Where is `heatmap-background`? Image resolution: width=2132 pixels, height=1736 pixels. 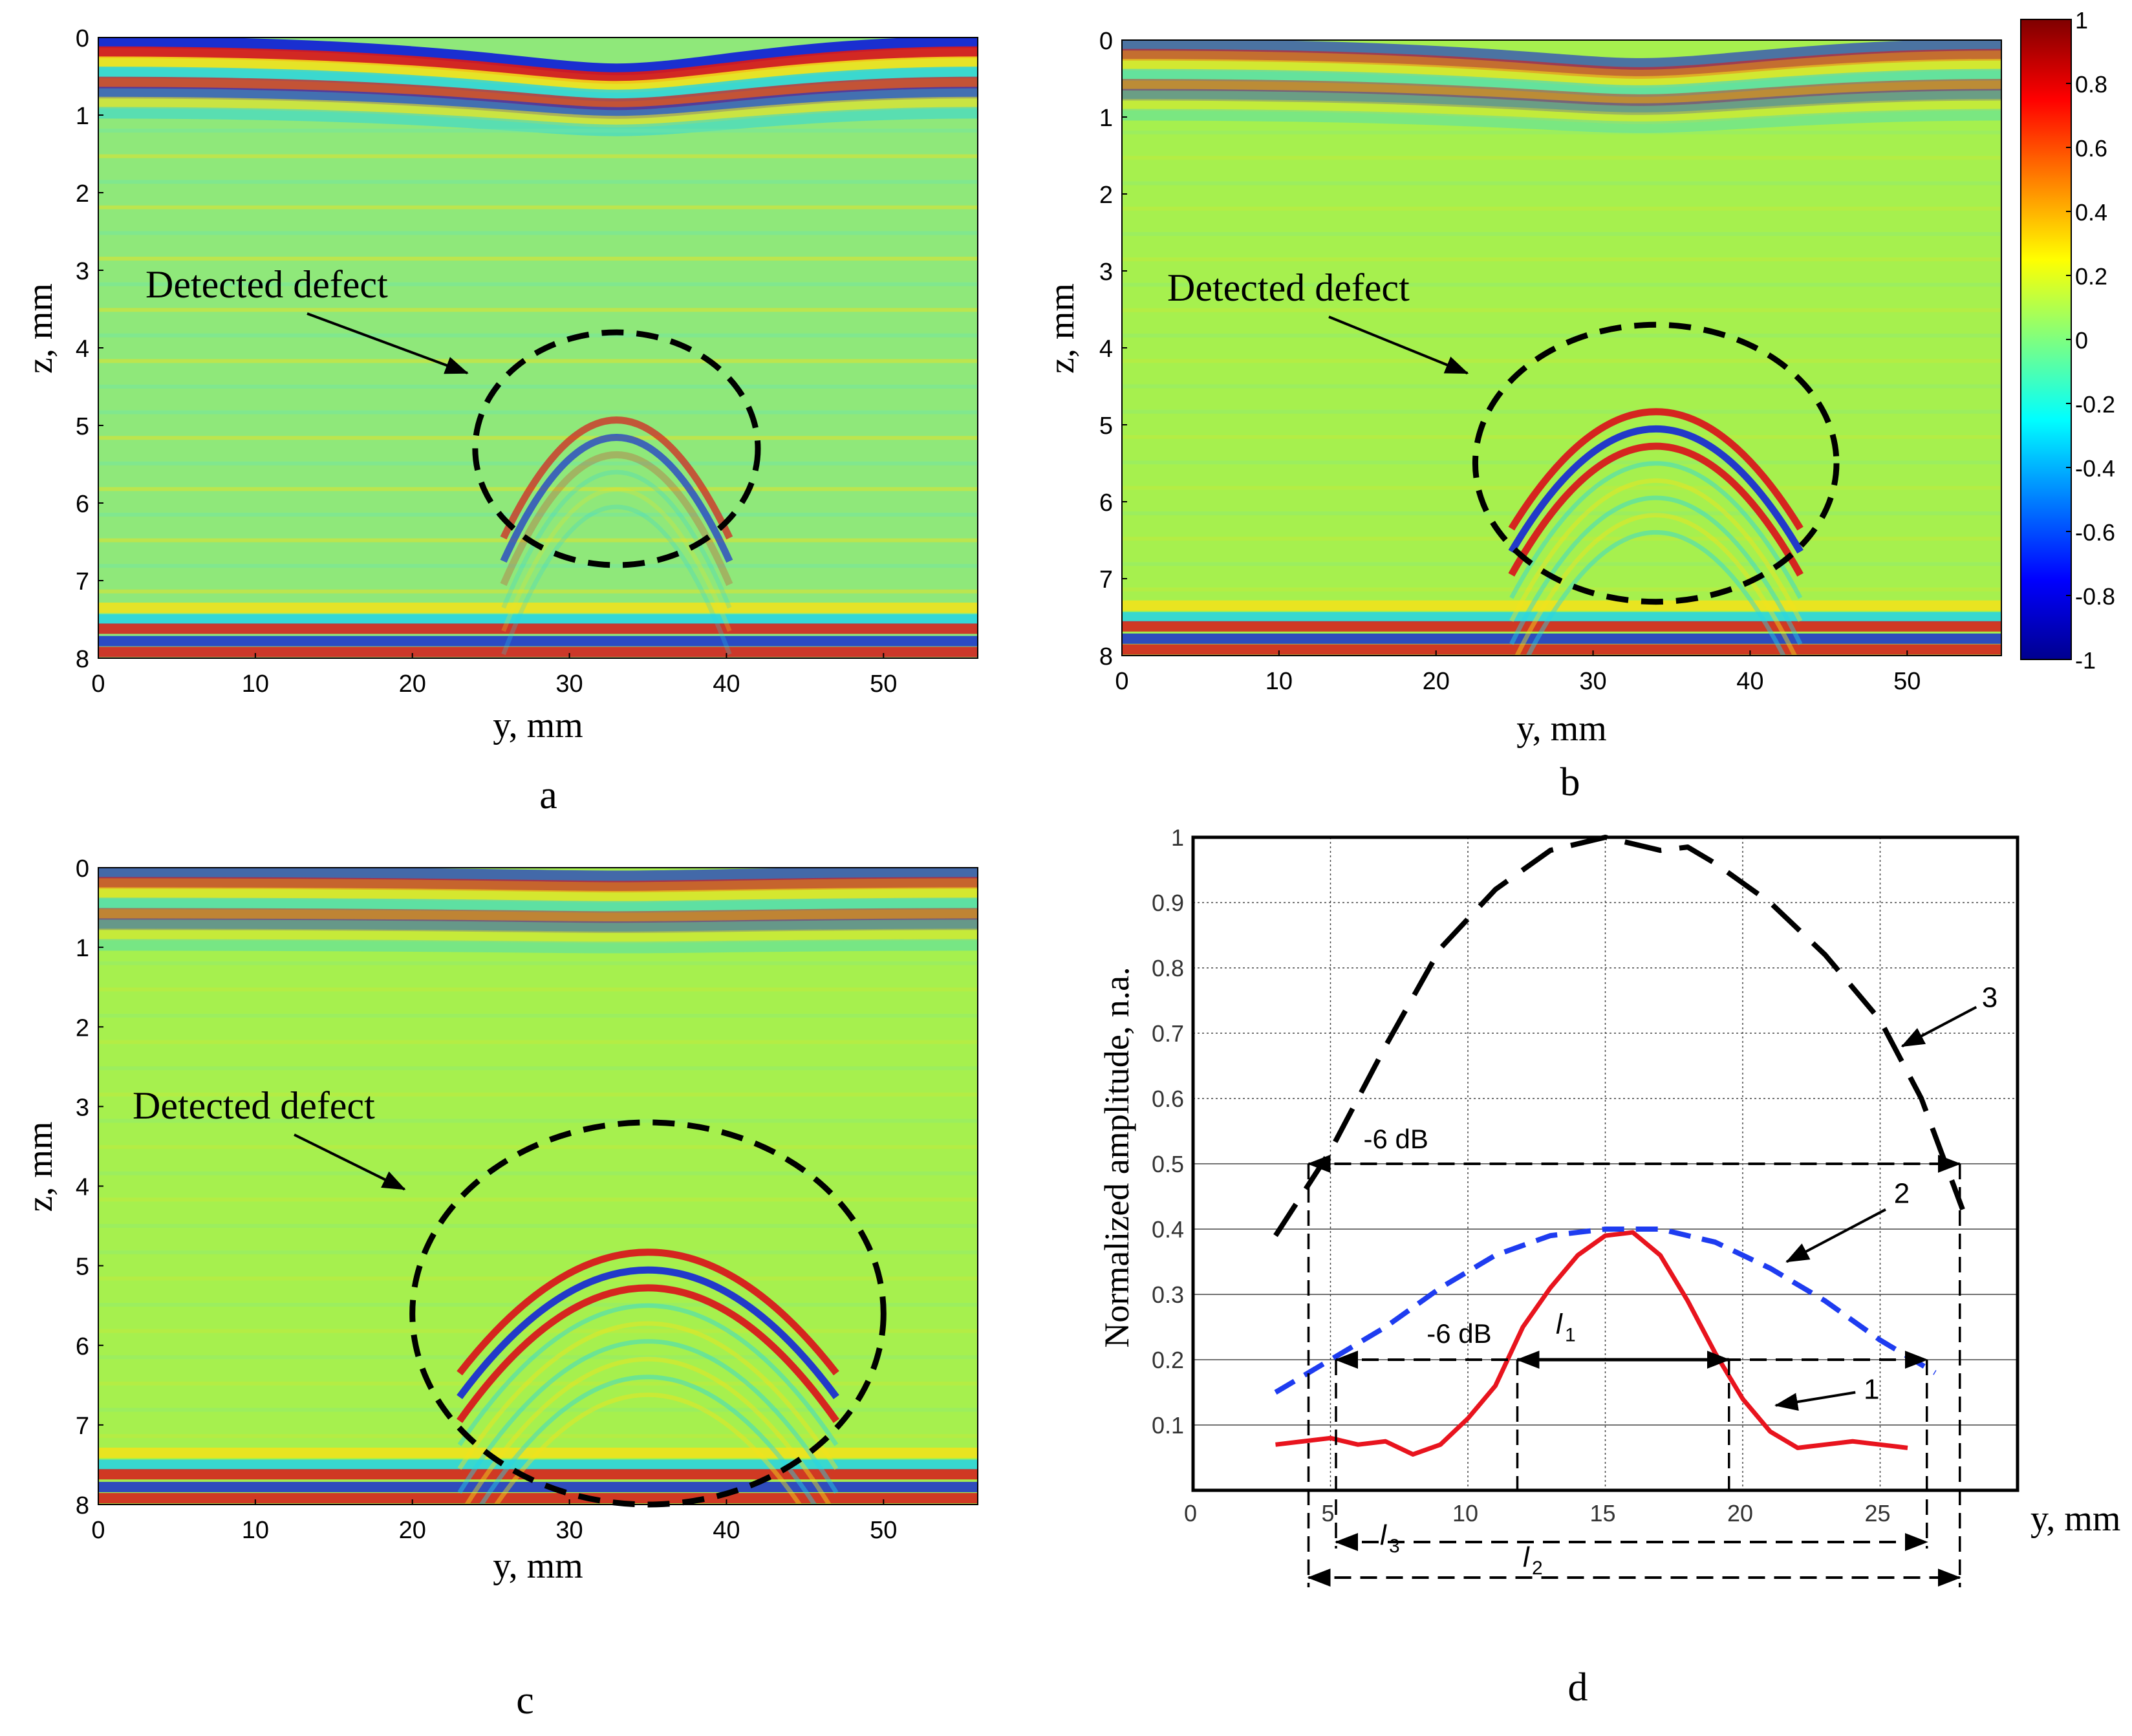
heatmap-background is located at coordinates (538, 348).